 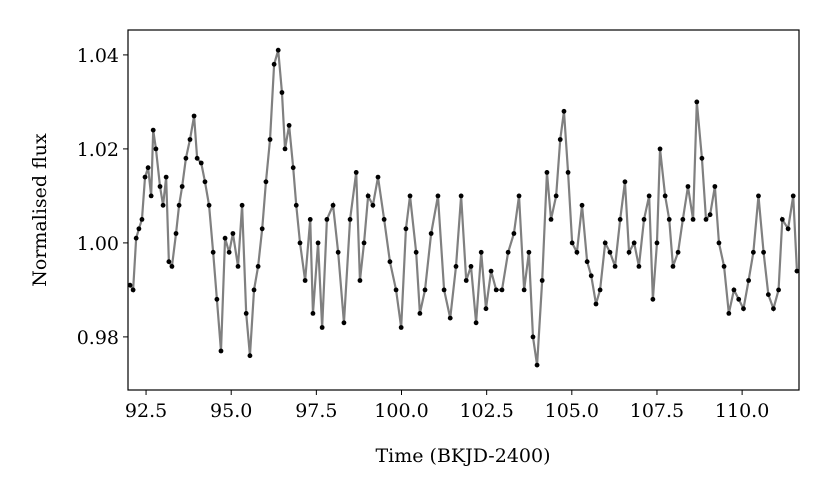 I want to click on y-tick-label: 1.00, so click(x=98, y=244).